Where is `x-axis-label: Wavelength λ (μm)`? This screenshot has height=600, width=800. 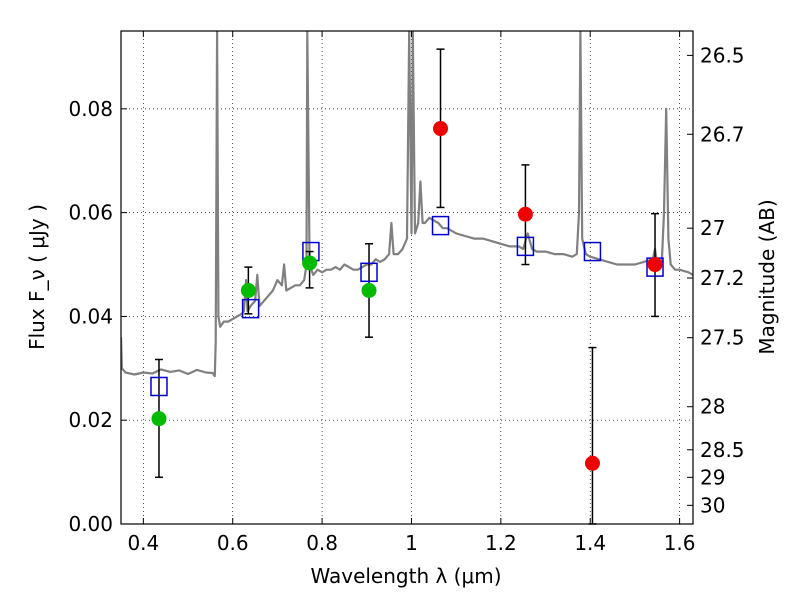
x-axis-label: Wavelength λ (μm) is located at coordinates (405, 576).